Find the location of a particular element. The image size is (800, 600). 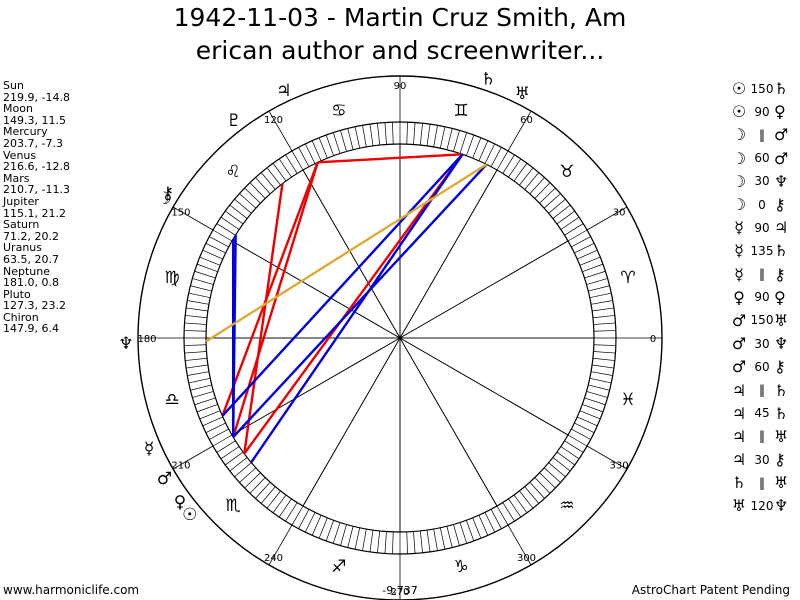

planet-glyph-icon: ♀ is located at coordinates (739, 297).